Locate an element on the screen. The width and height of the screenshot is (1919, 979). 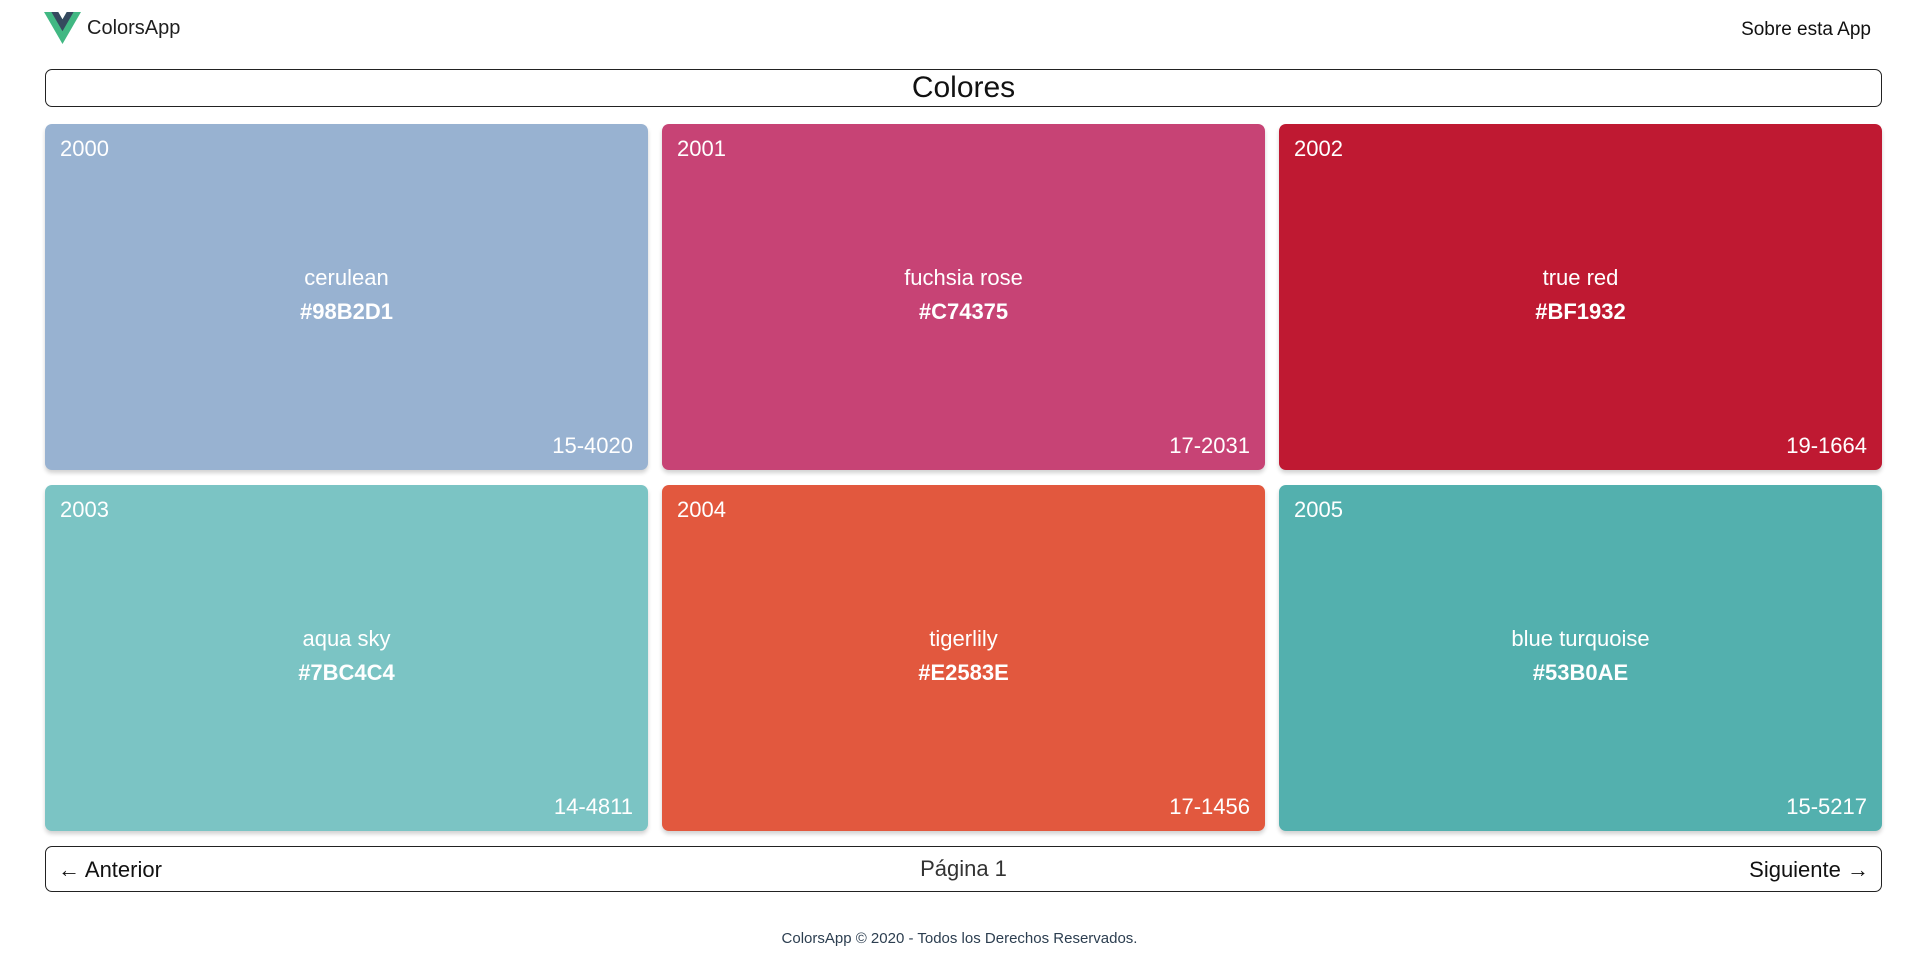
color-code: 17-2031 is located at coordinates (1209, 445).